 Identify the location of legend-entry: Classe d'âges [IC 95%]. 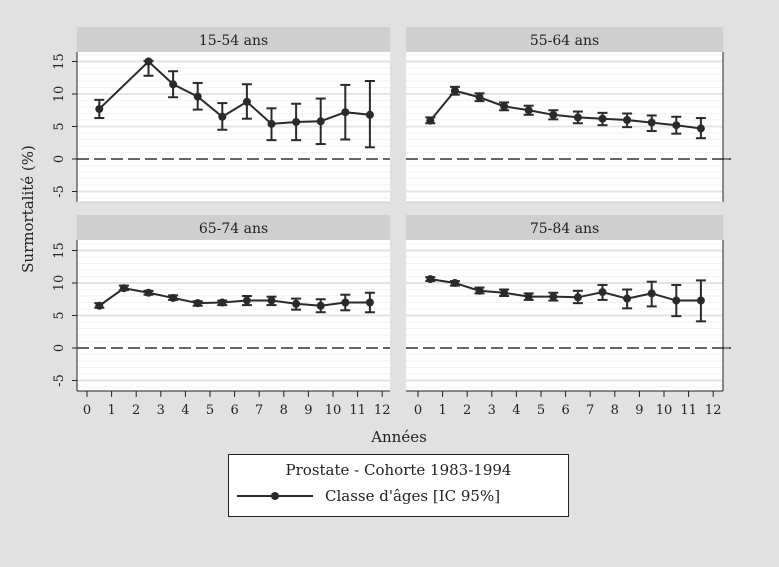
(368, 496).